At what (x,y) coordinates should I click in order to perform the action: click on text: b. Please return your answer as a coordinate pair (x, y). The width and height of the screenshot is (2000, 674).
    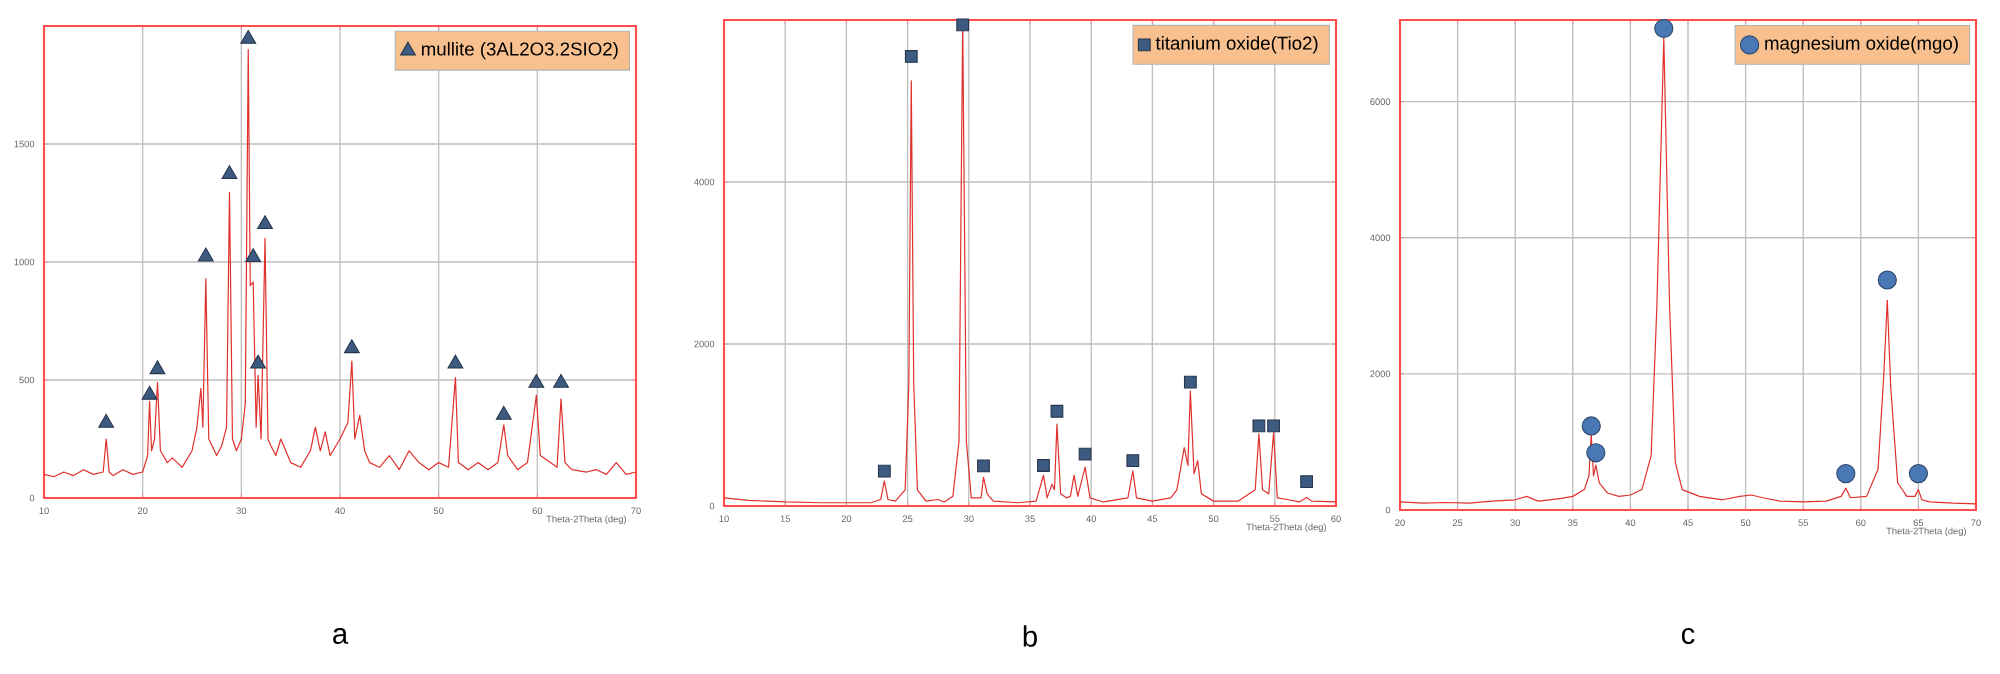
    Looking at the image, I should click on (1030, 636).